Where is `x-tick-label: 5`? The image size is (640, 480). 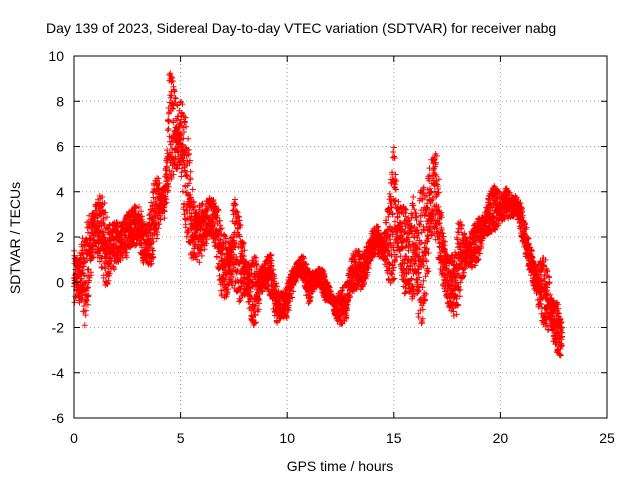 x-tick-label: 5 is located at coordinates (181, 438).